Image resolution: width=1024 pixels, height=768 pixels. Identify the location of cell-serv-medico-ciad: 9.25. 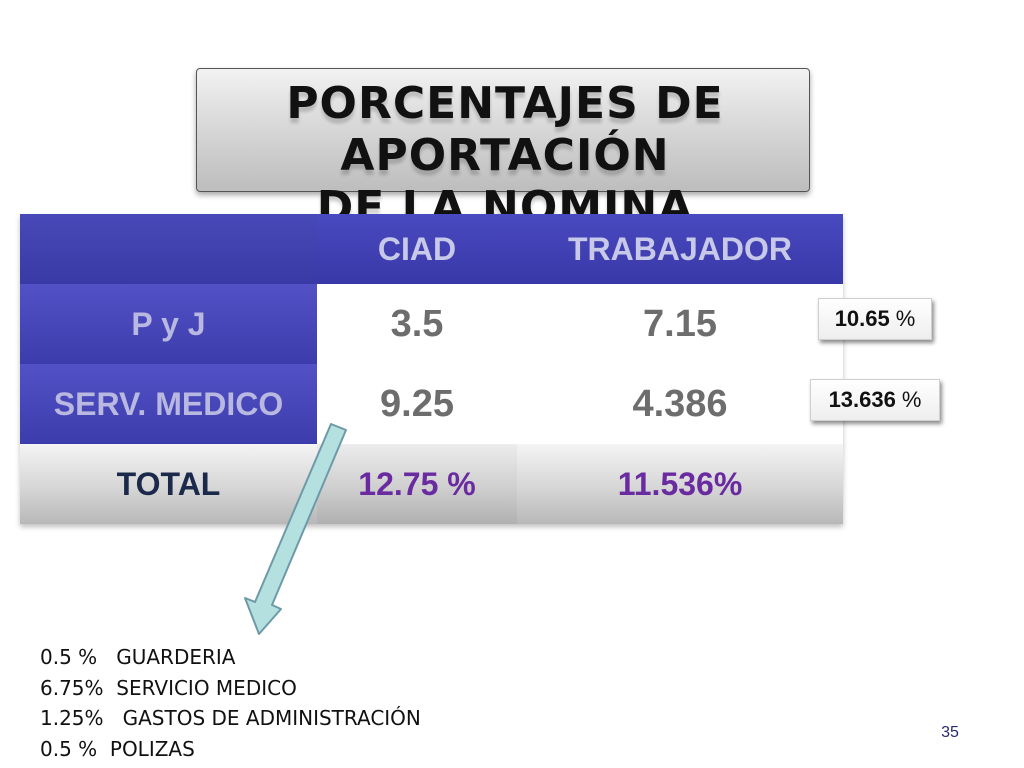
(417, 404).